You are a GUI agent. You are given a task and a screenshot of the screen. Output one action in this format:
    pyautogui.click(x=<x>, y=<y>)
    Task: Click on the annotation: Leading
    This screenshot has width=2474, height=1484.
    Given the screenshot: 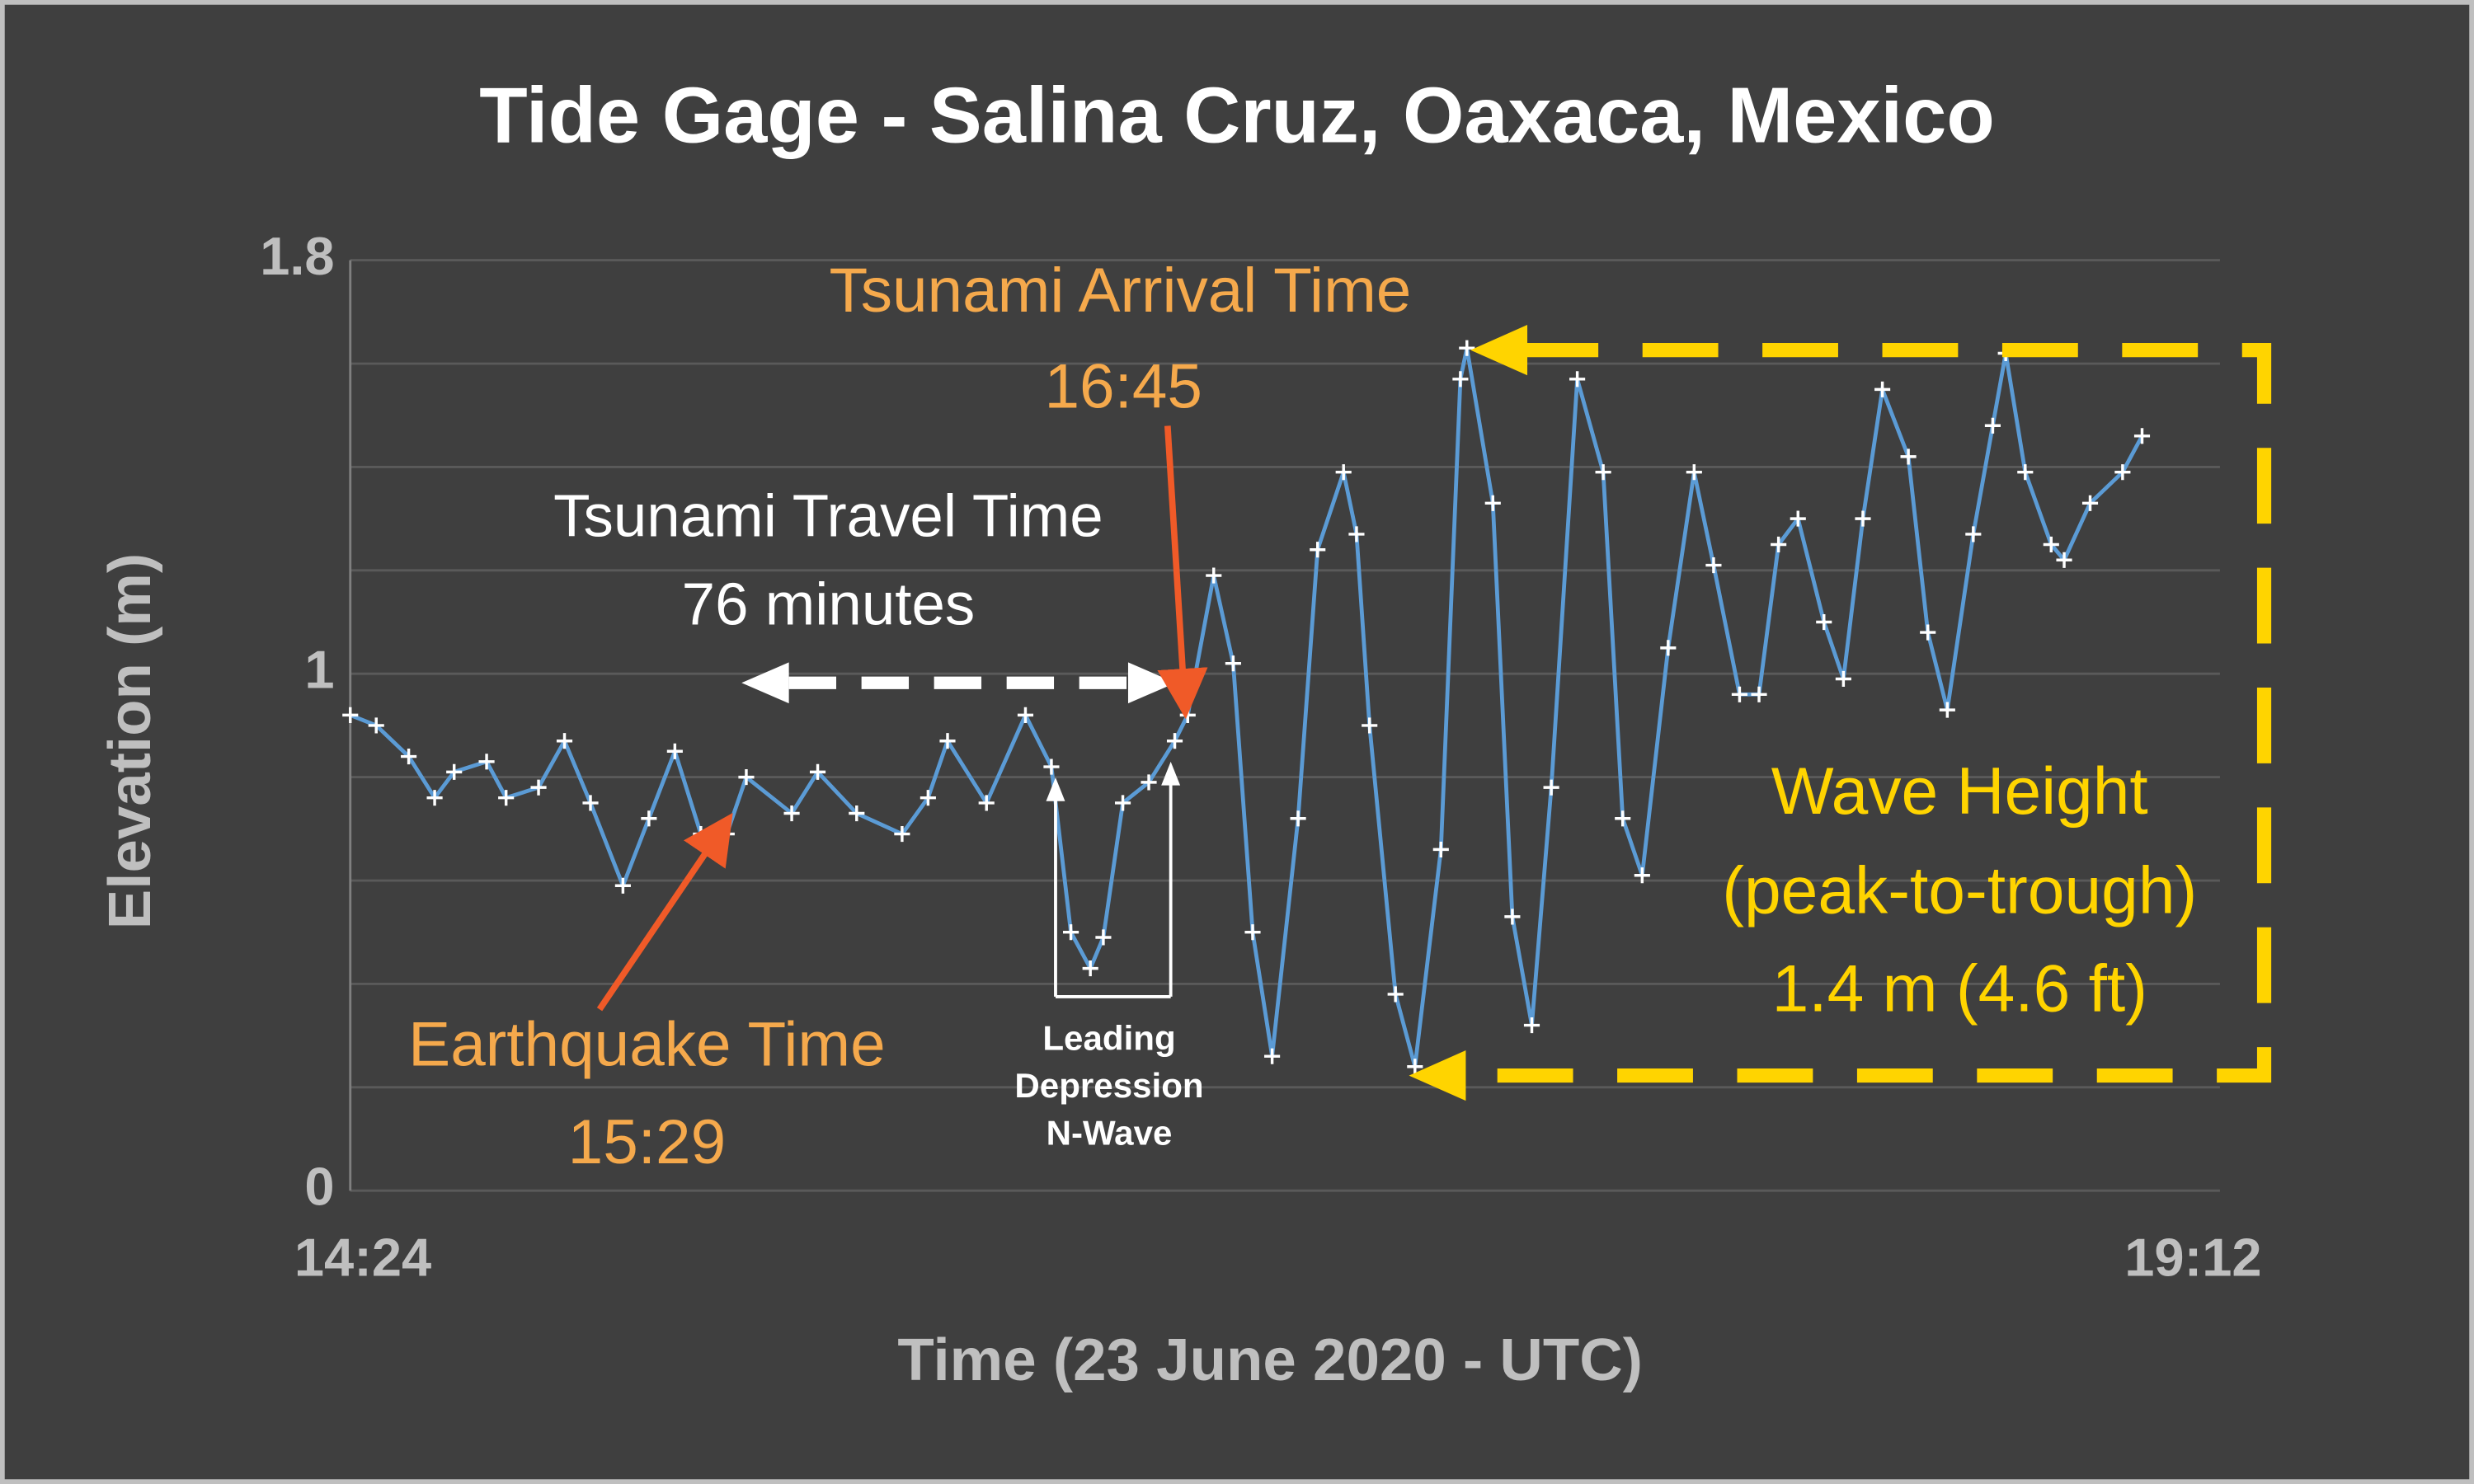 What is the action you would take?
    pyautogui.click(x=1108, y=1038)
    